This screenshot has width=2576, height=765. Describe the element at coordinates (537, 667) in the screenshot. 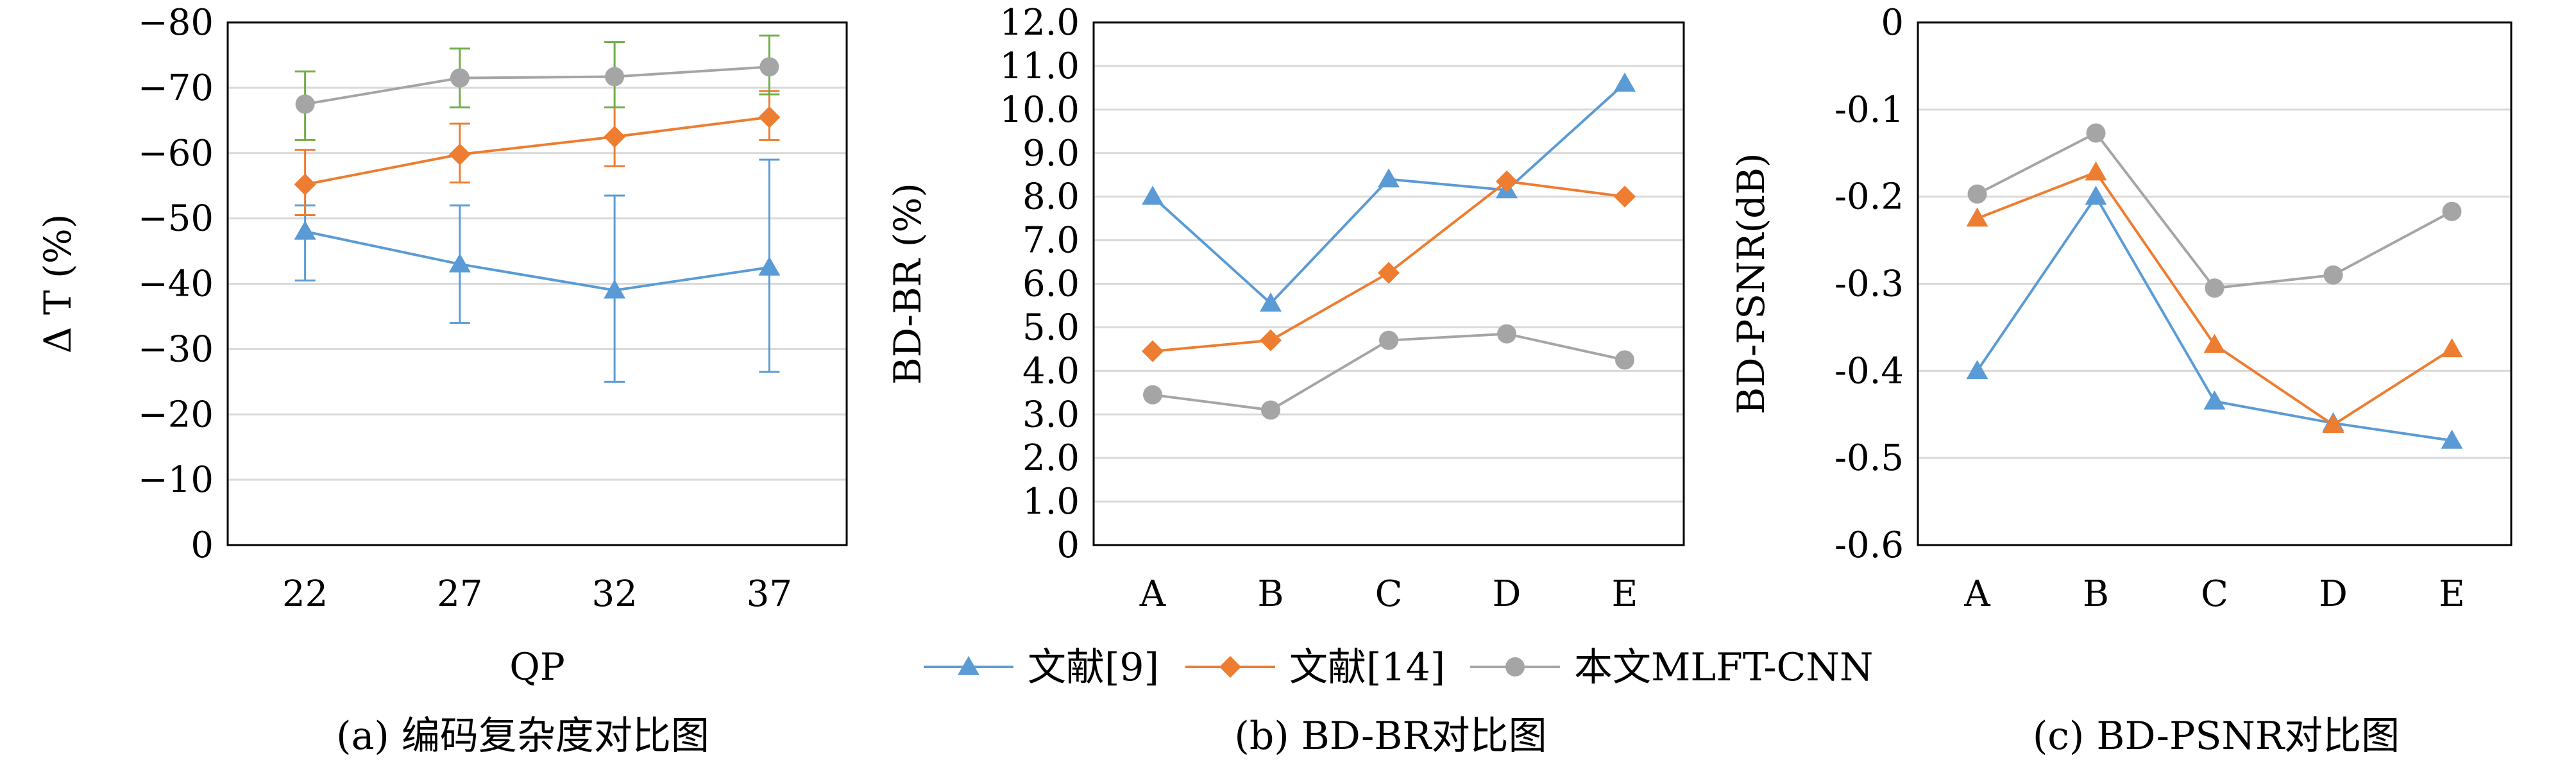

I see `x-axis-label: QP` at that location.